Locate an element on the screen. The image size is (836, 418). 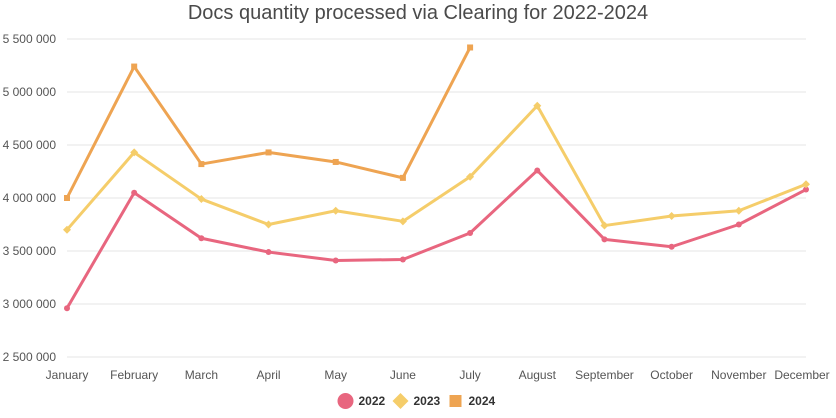
legend-label: 2024 is located at coordinates (482, 401).